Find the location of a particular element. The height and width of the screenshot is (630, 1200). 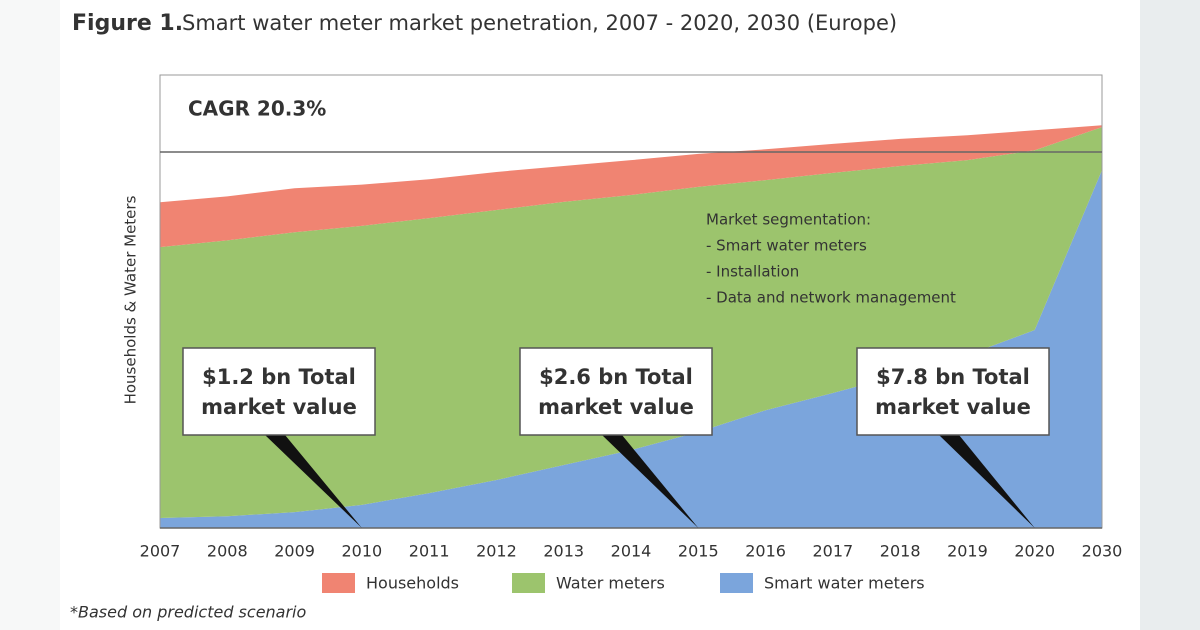

x-tick-label: 2019 is located at coordinates (967, 551).